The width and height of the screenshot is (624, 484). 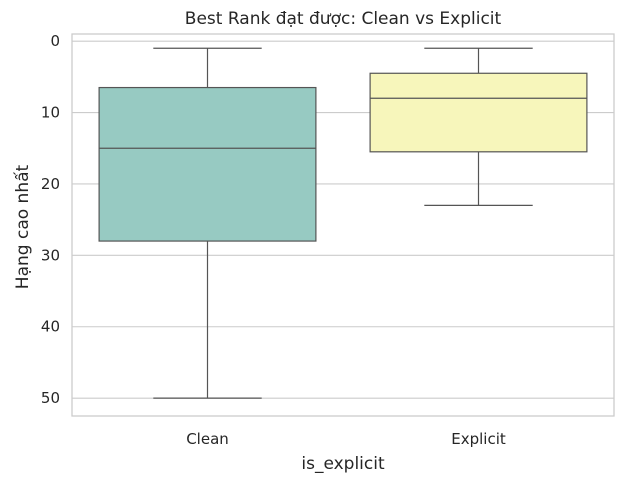 I want to click on x-tick-explicit: Explicit, so click(x=478, y=439).